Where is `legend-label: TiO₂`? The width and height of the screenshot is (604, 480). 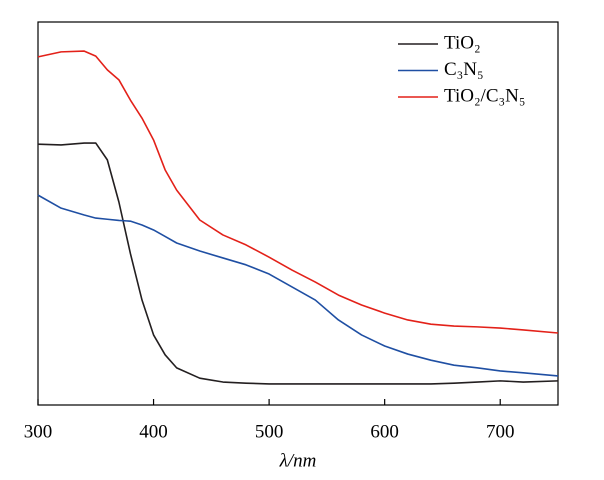
legend-label: TiO₂ is located at coordinates (462, 42).